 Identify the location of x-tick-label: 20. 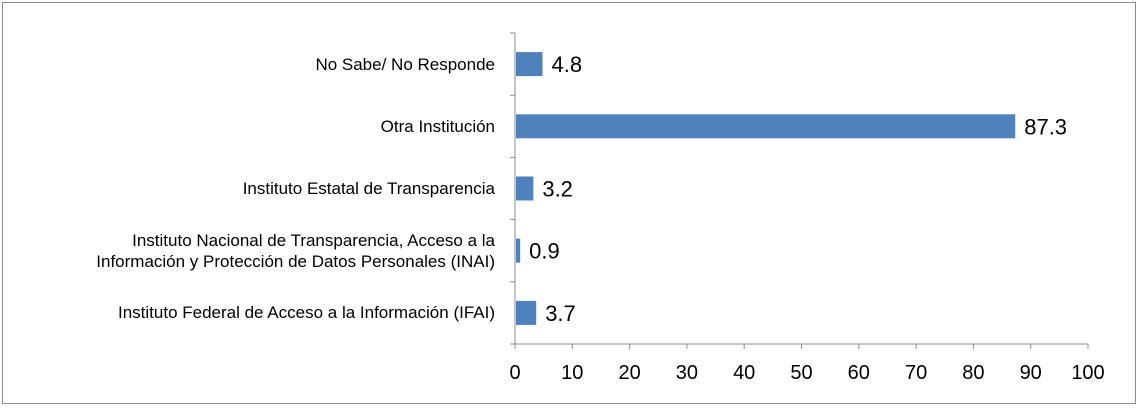
(629, 373).